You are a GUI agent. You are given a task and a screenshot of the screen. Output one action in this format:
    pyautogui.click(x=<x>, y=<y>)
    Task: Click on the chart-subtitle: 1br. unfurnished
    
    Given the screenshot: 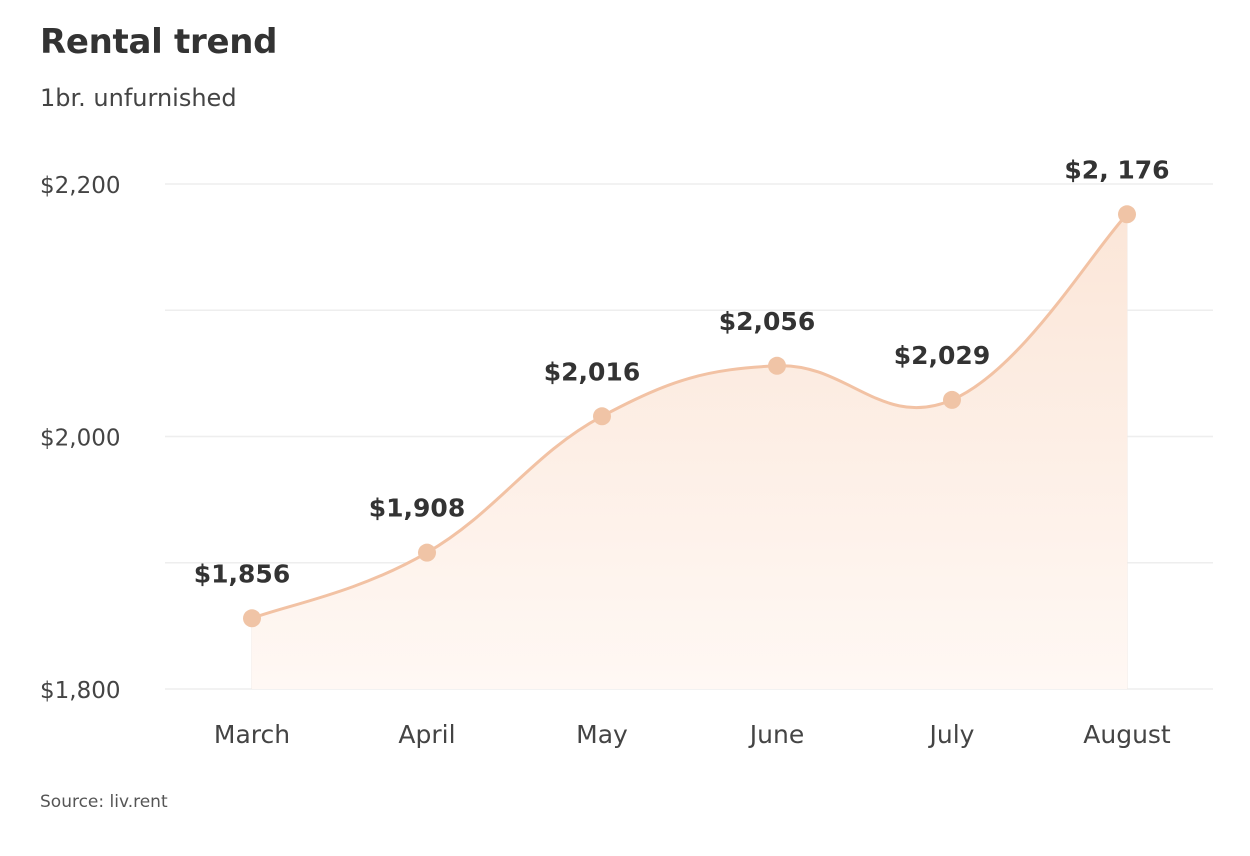 What is the action you would take?
    pyautogui.click(x=138, y=98)
    